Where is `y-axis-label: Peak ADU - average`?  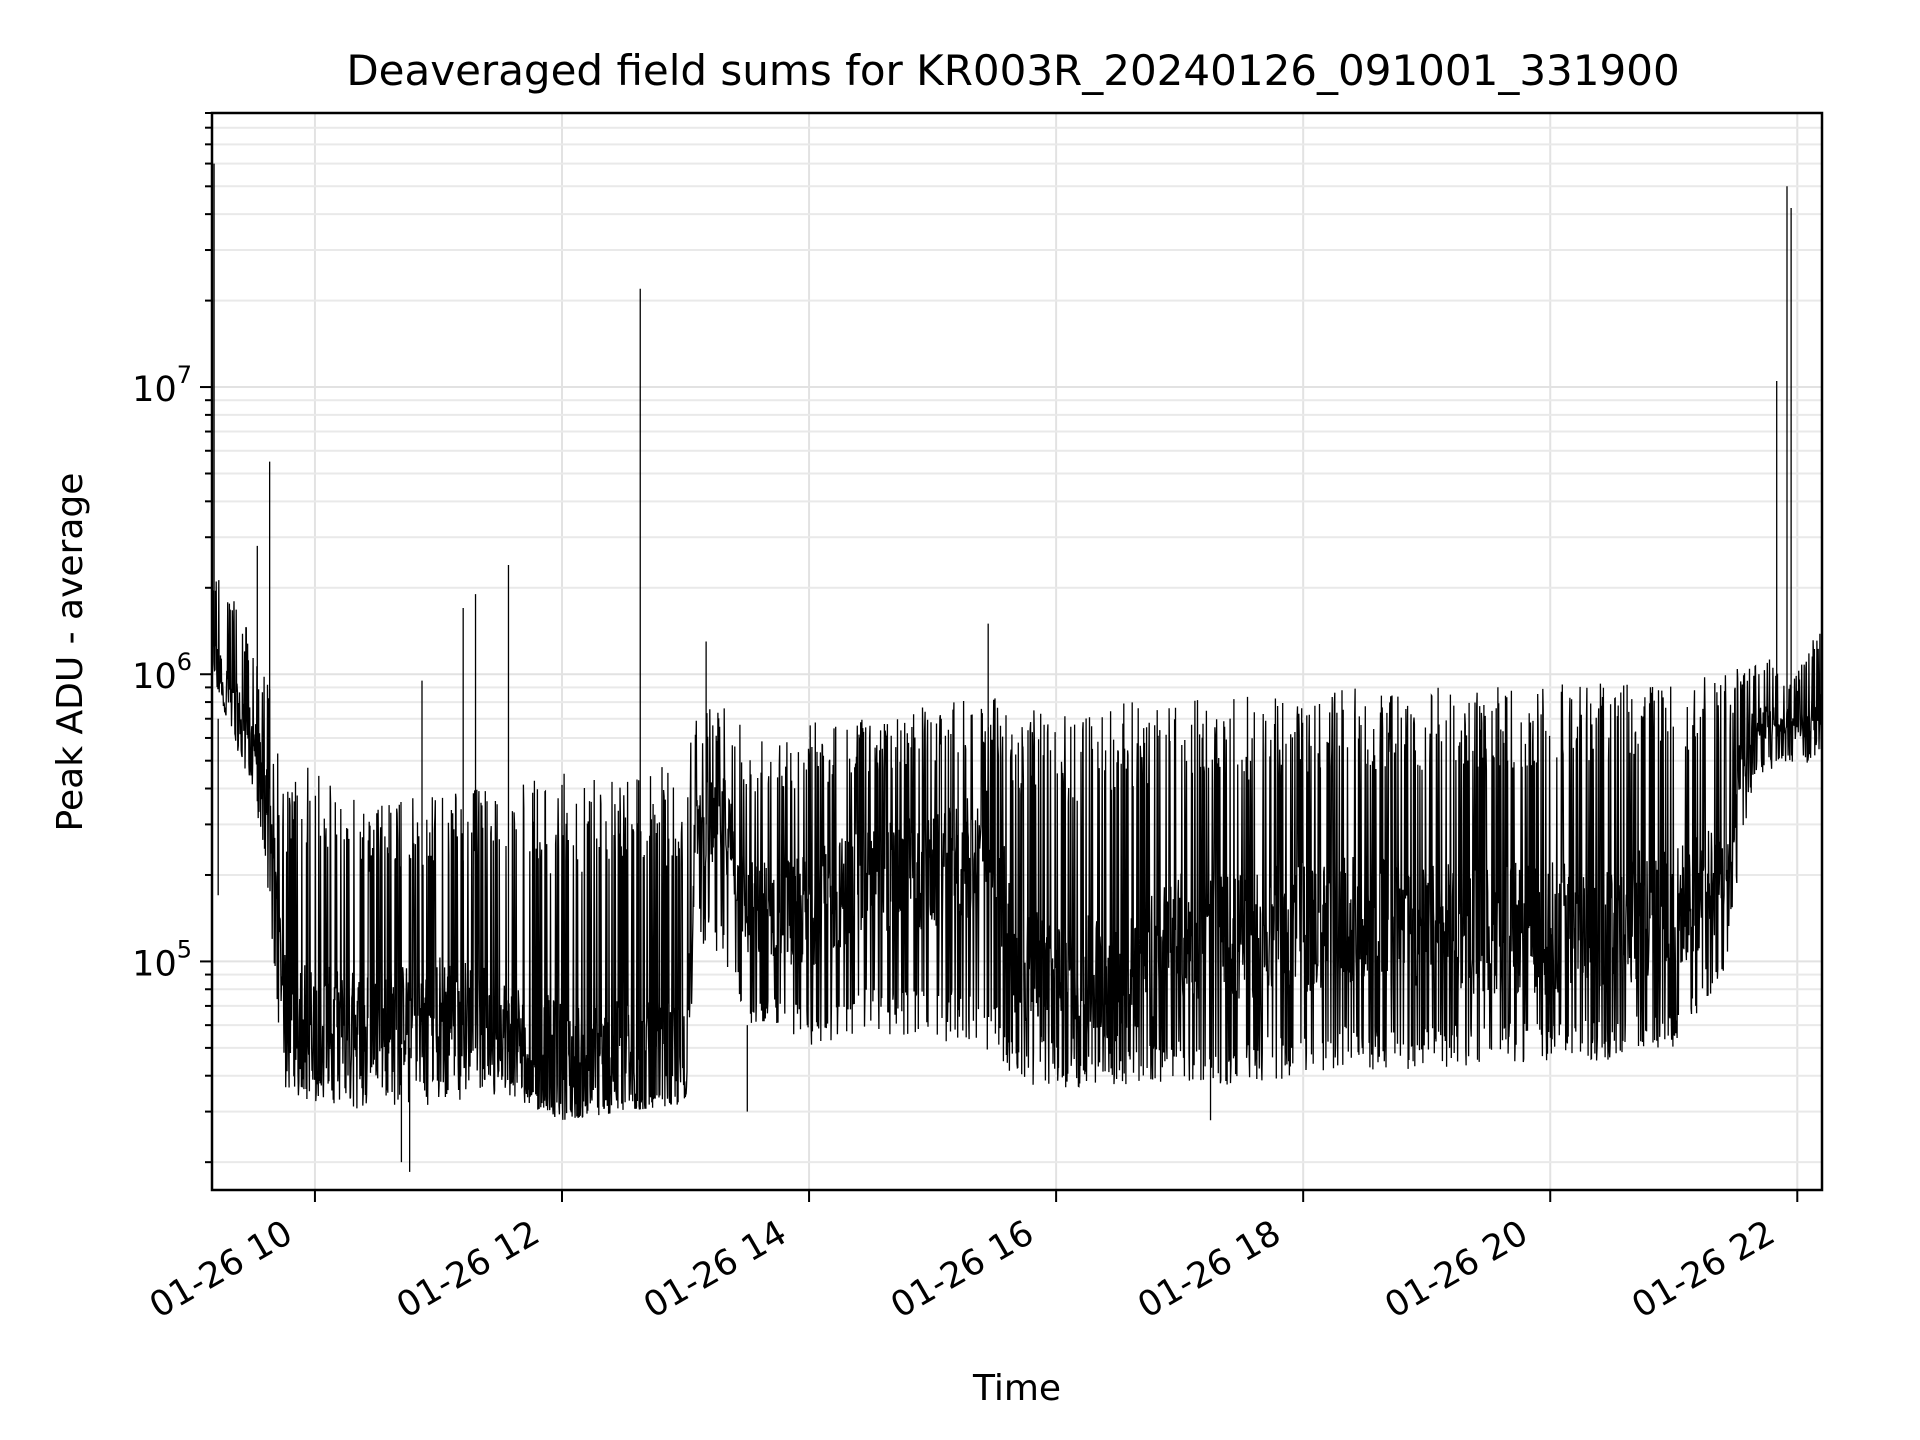 y-axis-label: Peak ADU - average is located at coordinates (70, 652).